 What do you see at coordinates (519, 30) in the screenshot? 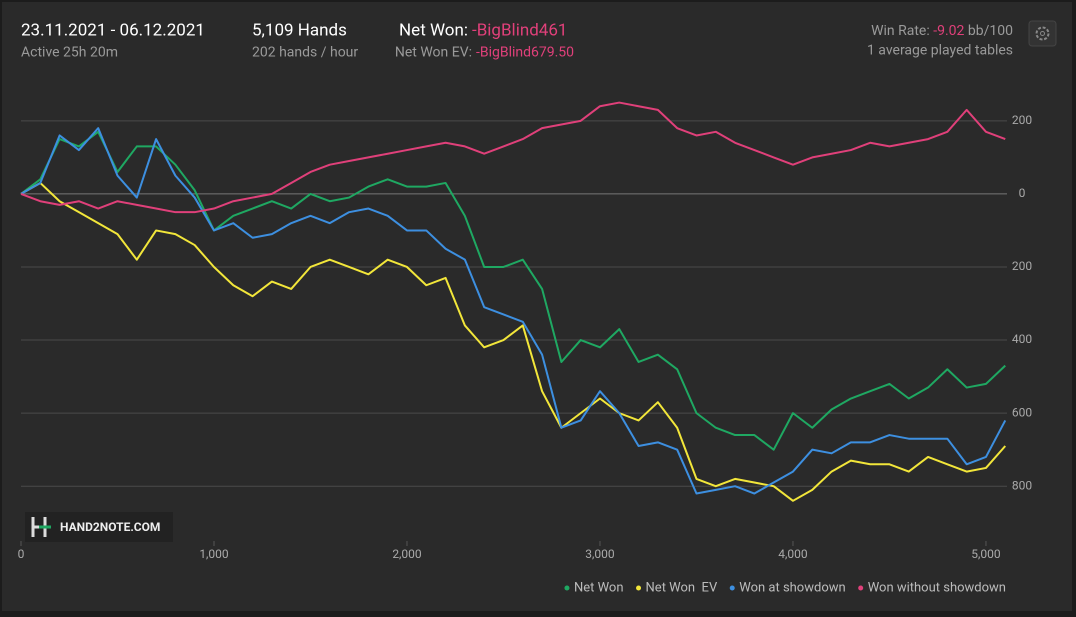
I see `net-won: -BigBlind461` at bounding box center [519, 30].